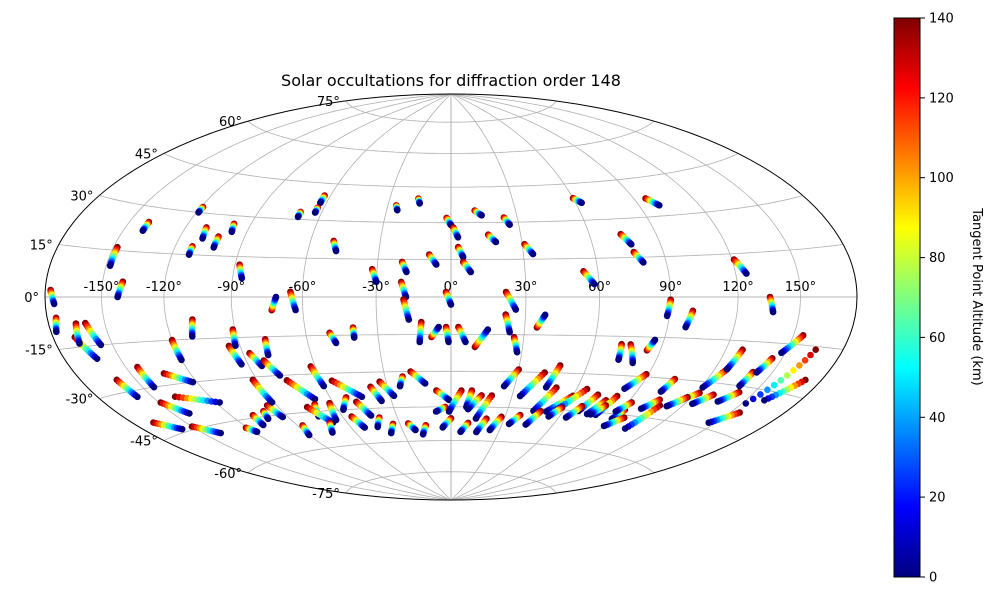 This screenshot has height=604, width=1000. Describe the element at coordinates (937, 418) in the screenshot. I see `colorbar-tick-label: 40` at that location.